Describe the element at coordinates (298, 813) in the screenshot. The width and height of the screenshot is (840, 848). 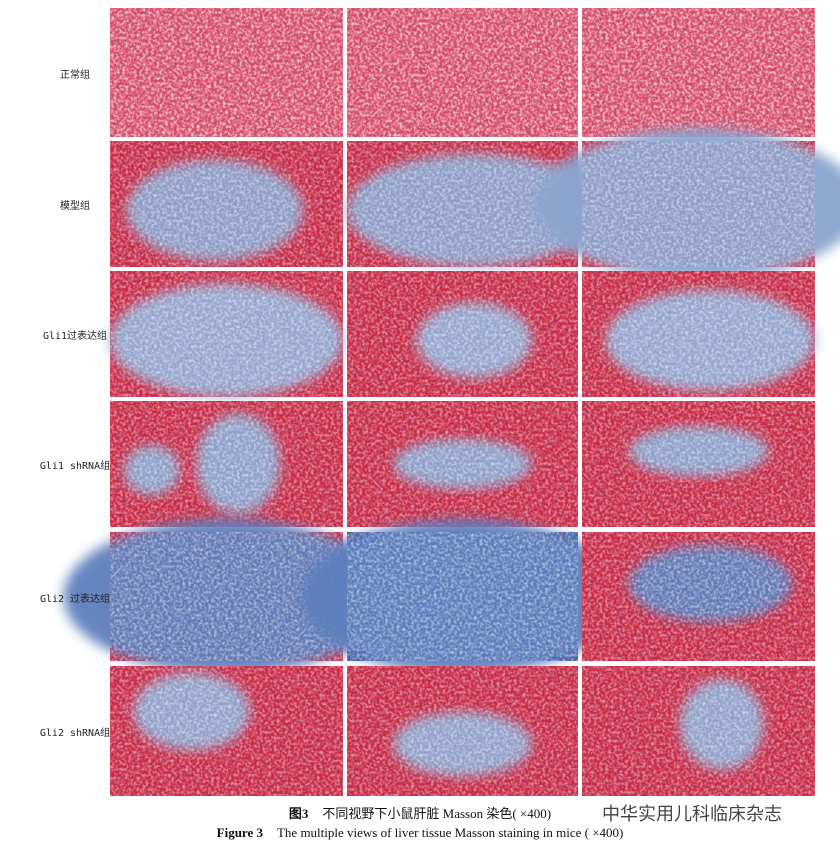
I see `caption-label: 图3` at that location.